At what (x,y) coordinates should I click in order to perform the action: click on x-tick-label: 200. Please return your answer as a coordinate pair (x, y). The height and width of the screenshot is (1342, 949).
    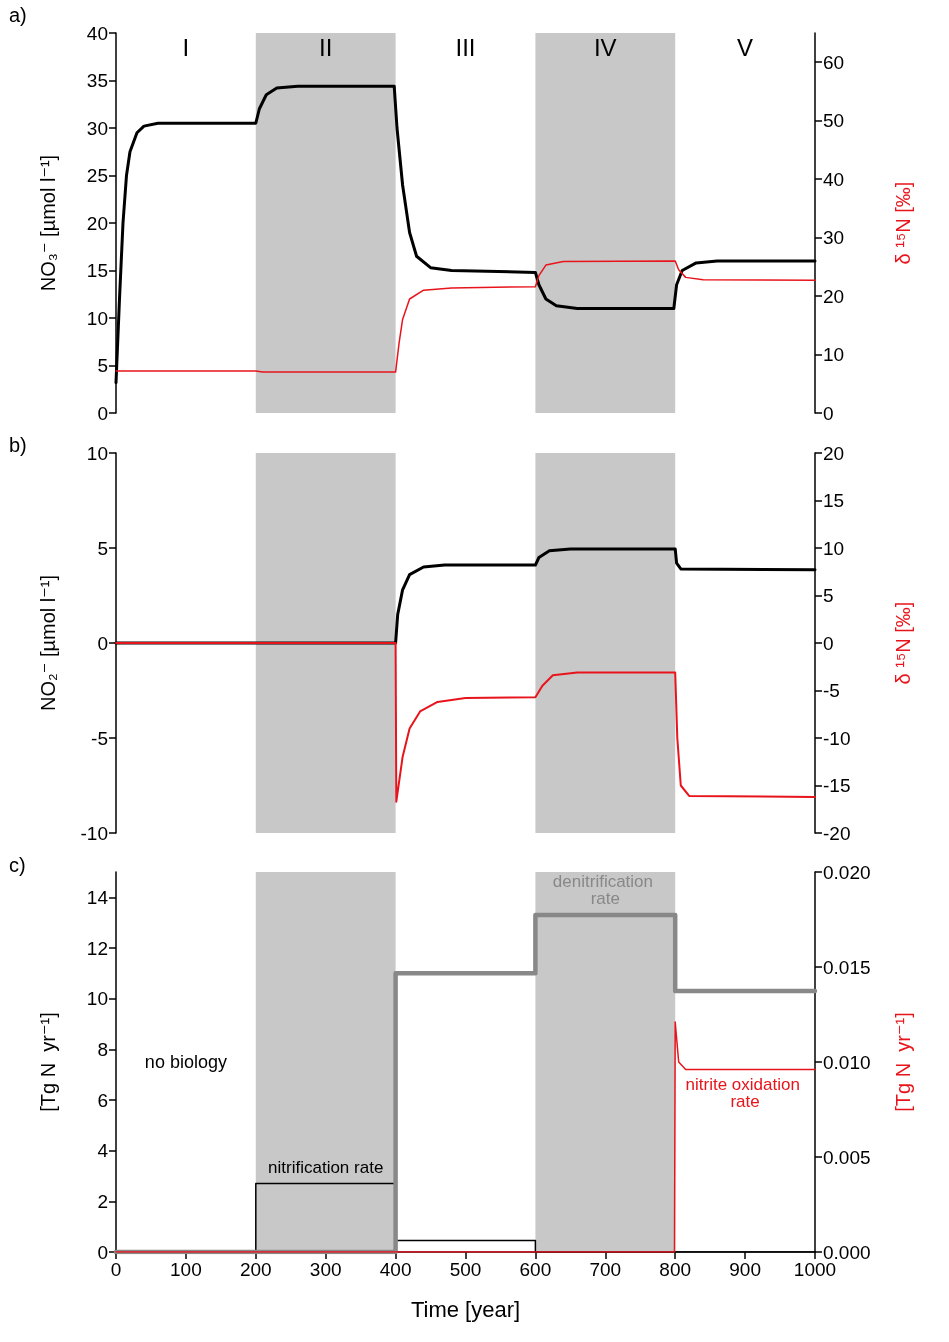
    Looking at the image, I should click on (255, 1269).